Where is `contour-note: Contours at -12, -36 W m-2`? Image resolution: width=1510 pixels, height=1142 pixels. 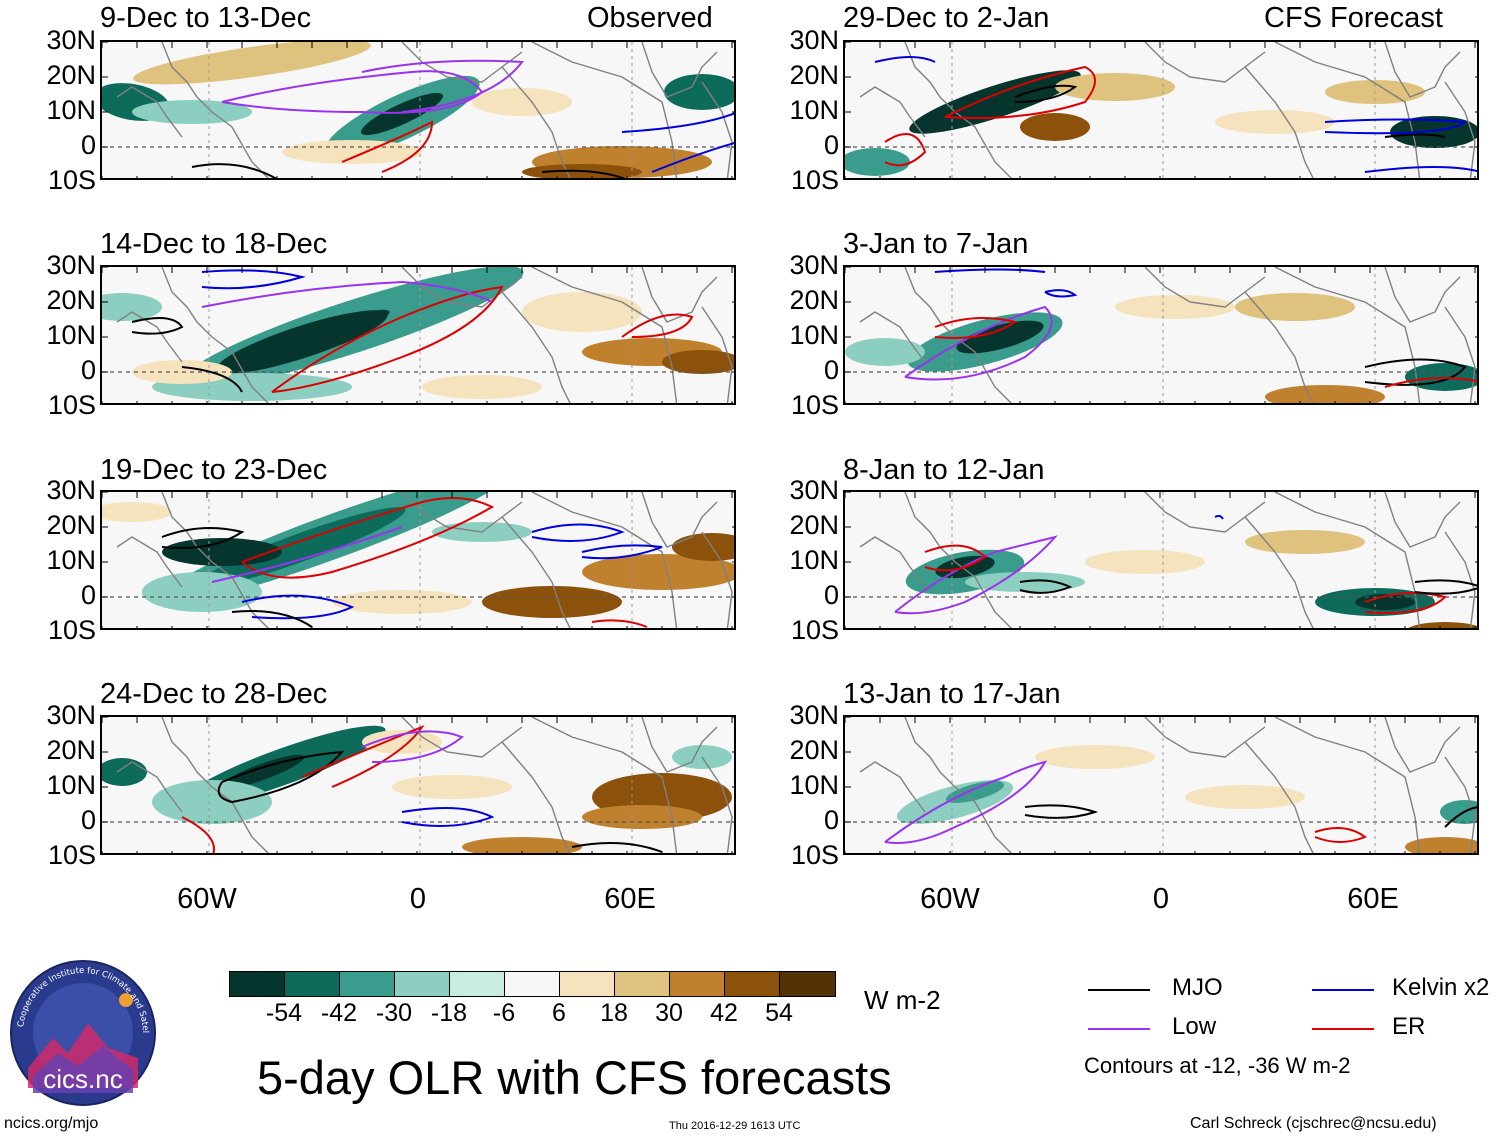
contour-note: Contours at -12, -36 W m-2 is located at coordinates (1217, 1065).